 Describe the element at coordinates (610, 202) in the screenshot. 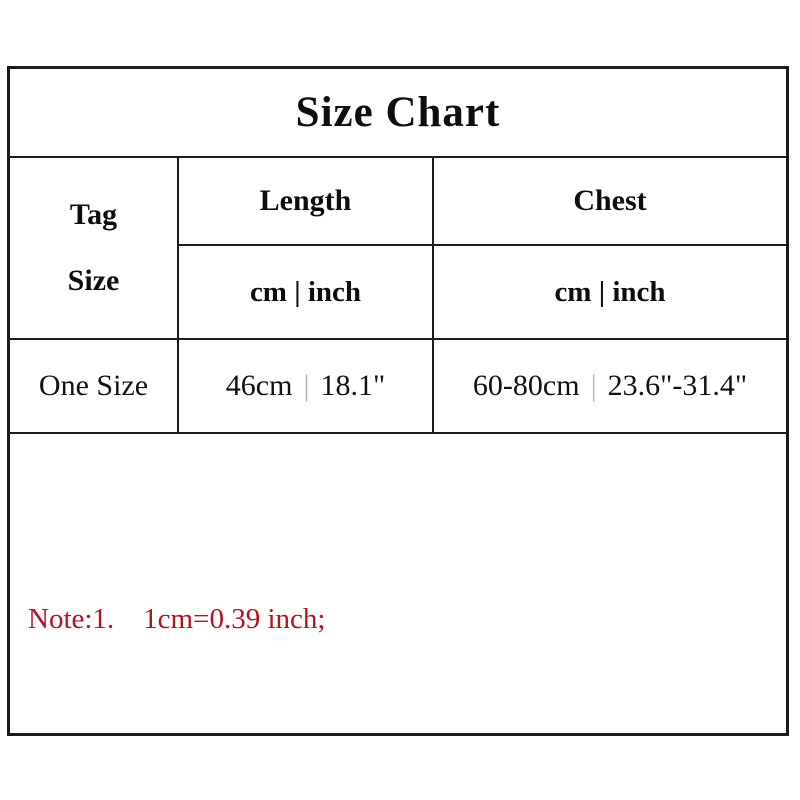

I see `column-header-chest: Chest` at that location.